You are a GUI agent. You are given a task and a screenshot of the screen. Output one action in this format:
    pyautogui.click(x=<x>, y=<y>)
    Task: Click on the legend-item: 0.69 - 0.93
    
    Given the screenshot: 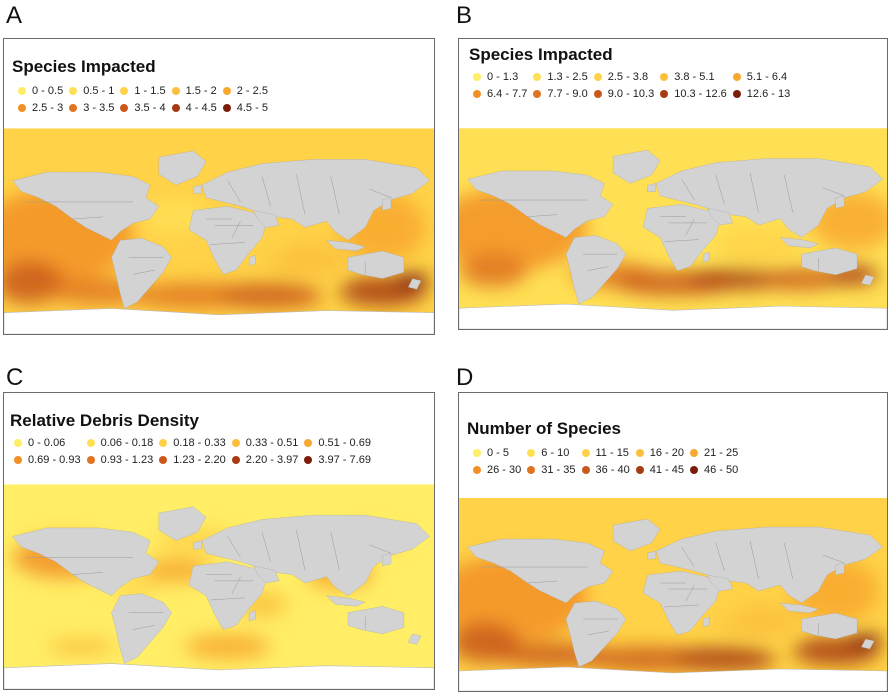 What is the action you would take?
    pyautogui.click(x=47, y=460)
    